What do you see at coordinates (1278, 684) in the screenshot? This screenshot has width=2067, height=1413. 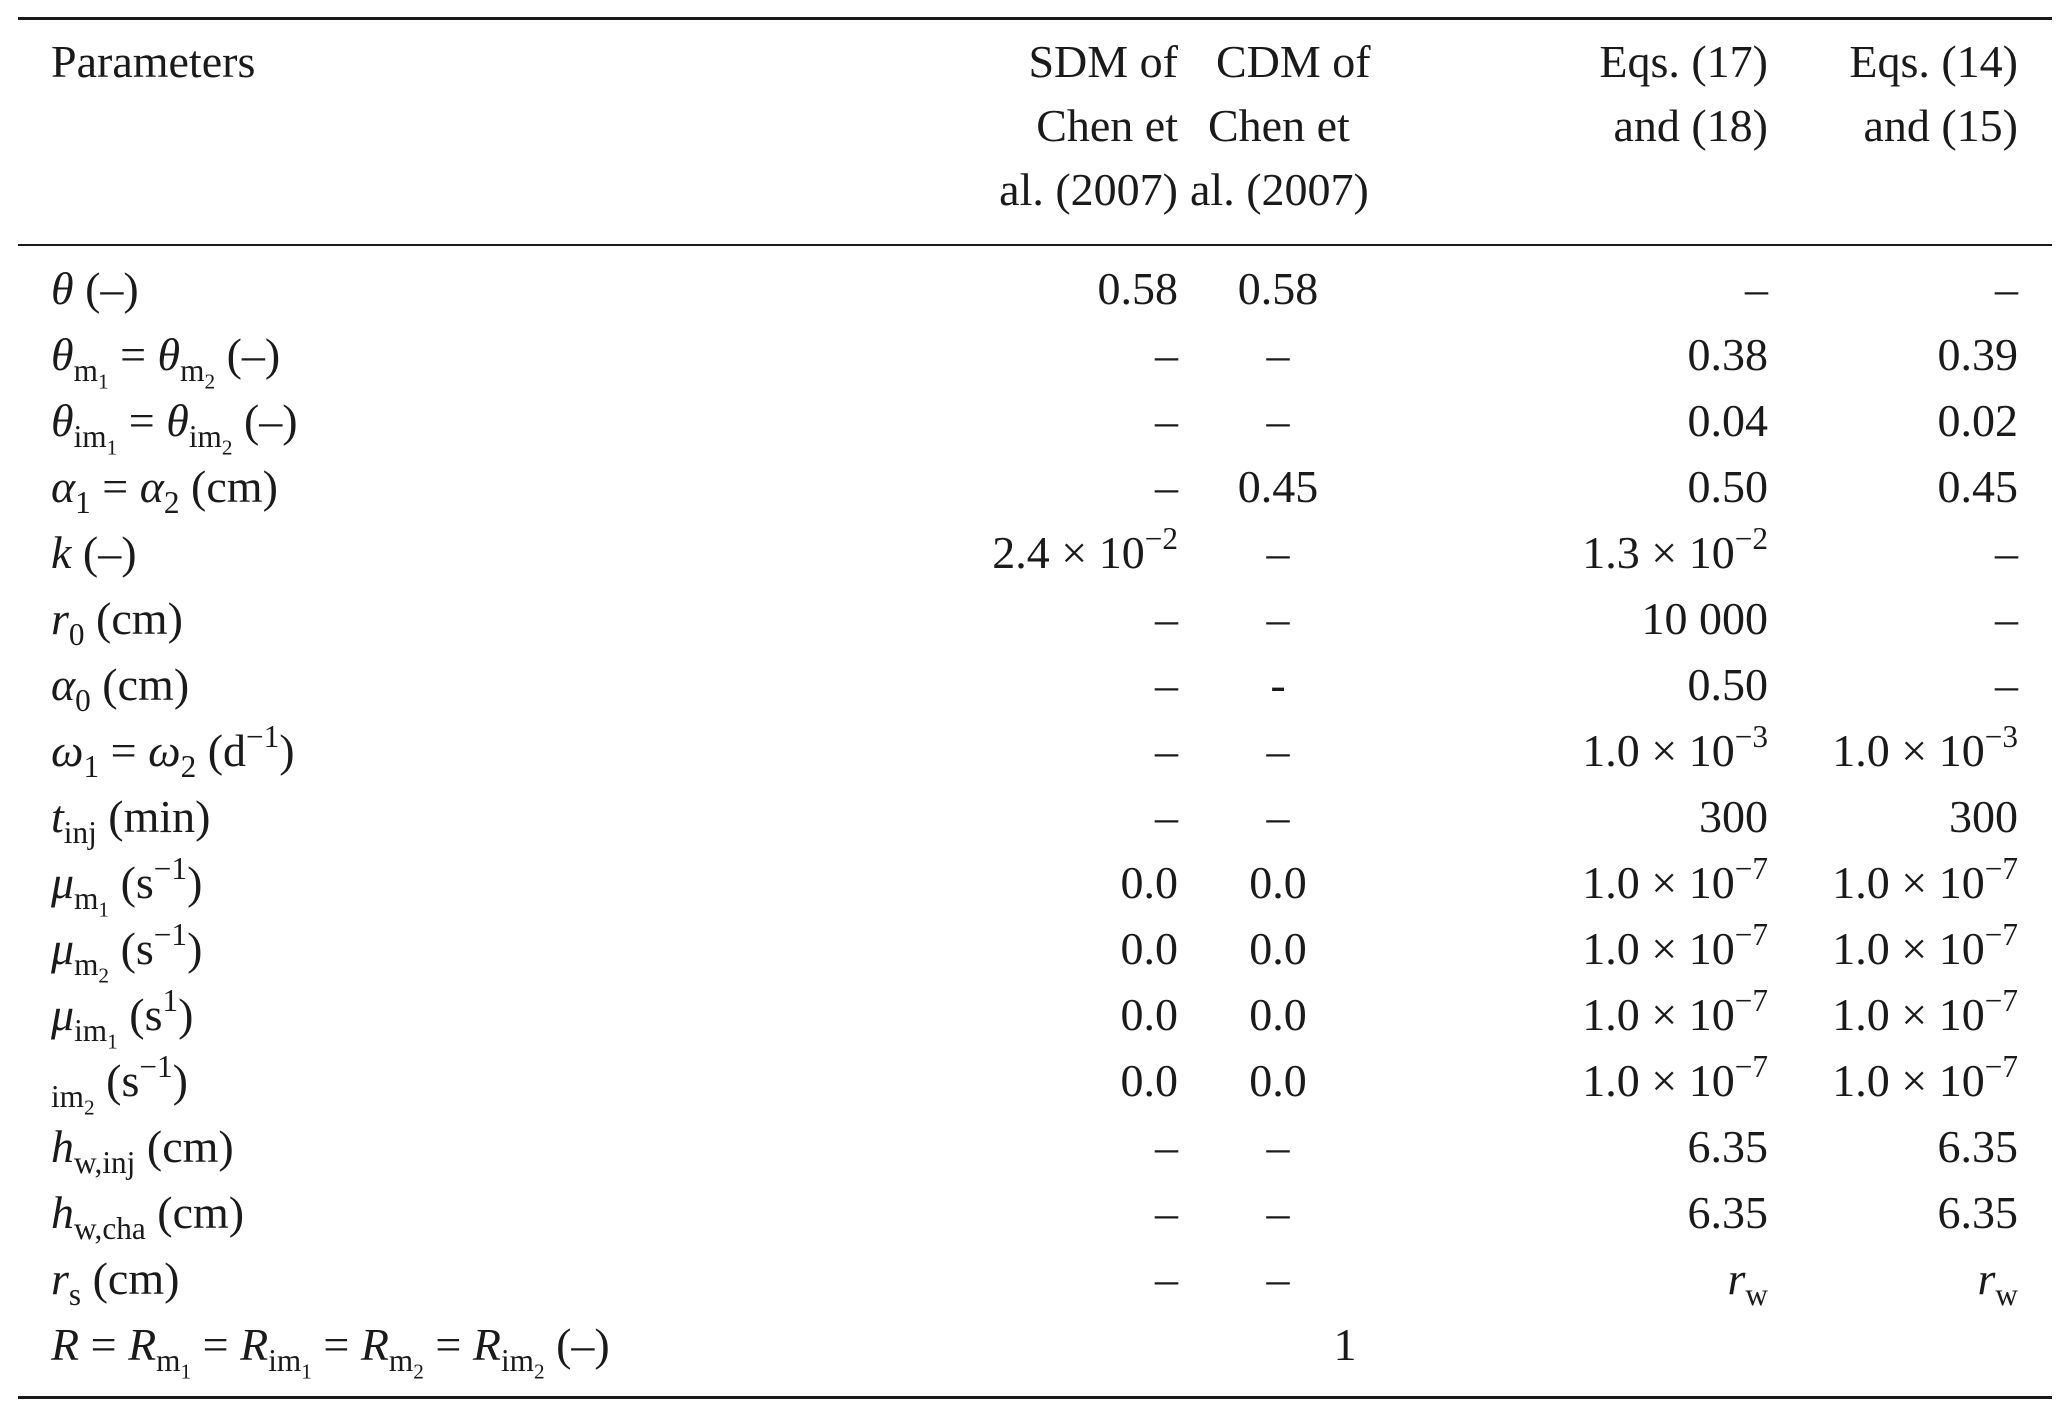 I see `cell-cdm: -` at bounding box center [1278, 684].